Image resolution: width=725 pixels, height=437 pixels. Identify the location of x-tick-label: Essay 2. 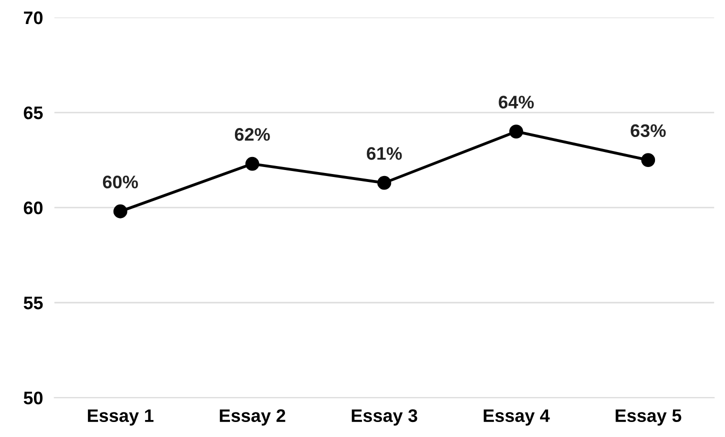
(253, 417).